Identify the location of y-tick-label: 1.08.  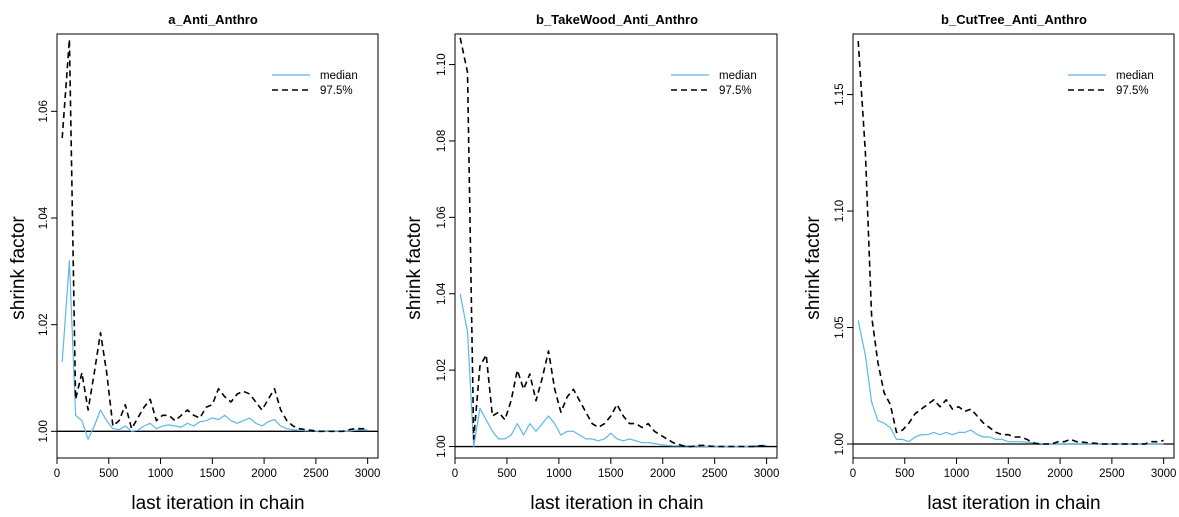
(442, 141).